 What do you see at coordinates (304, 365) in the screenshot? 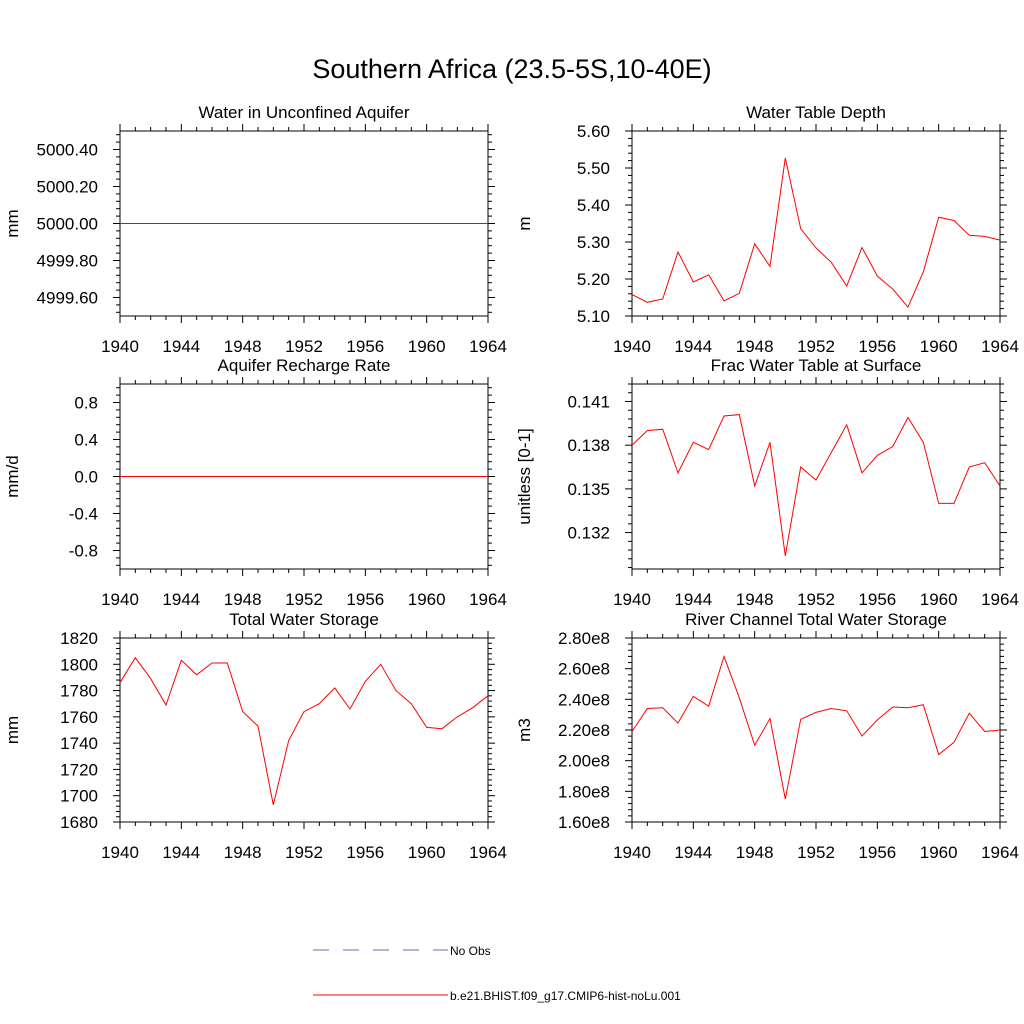
I see `chart-title: Aquifer Recharge Rate` at bounding box center [304, 365].